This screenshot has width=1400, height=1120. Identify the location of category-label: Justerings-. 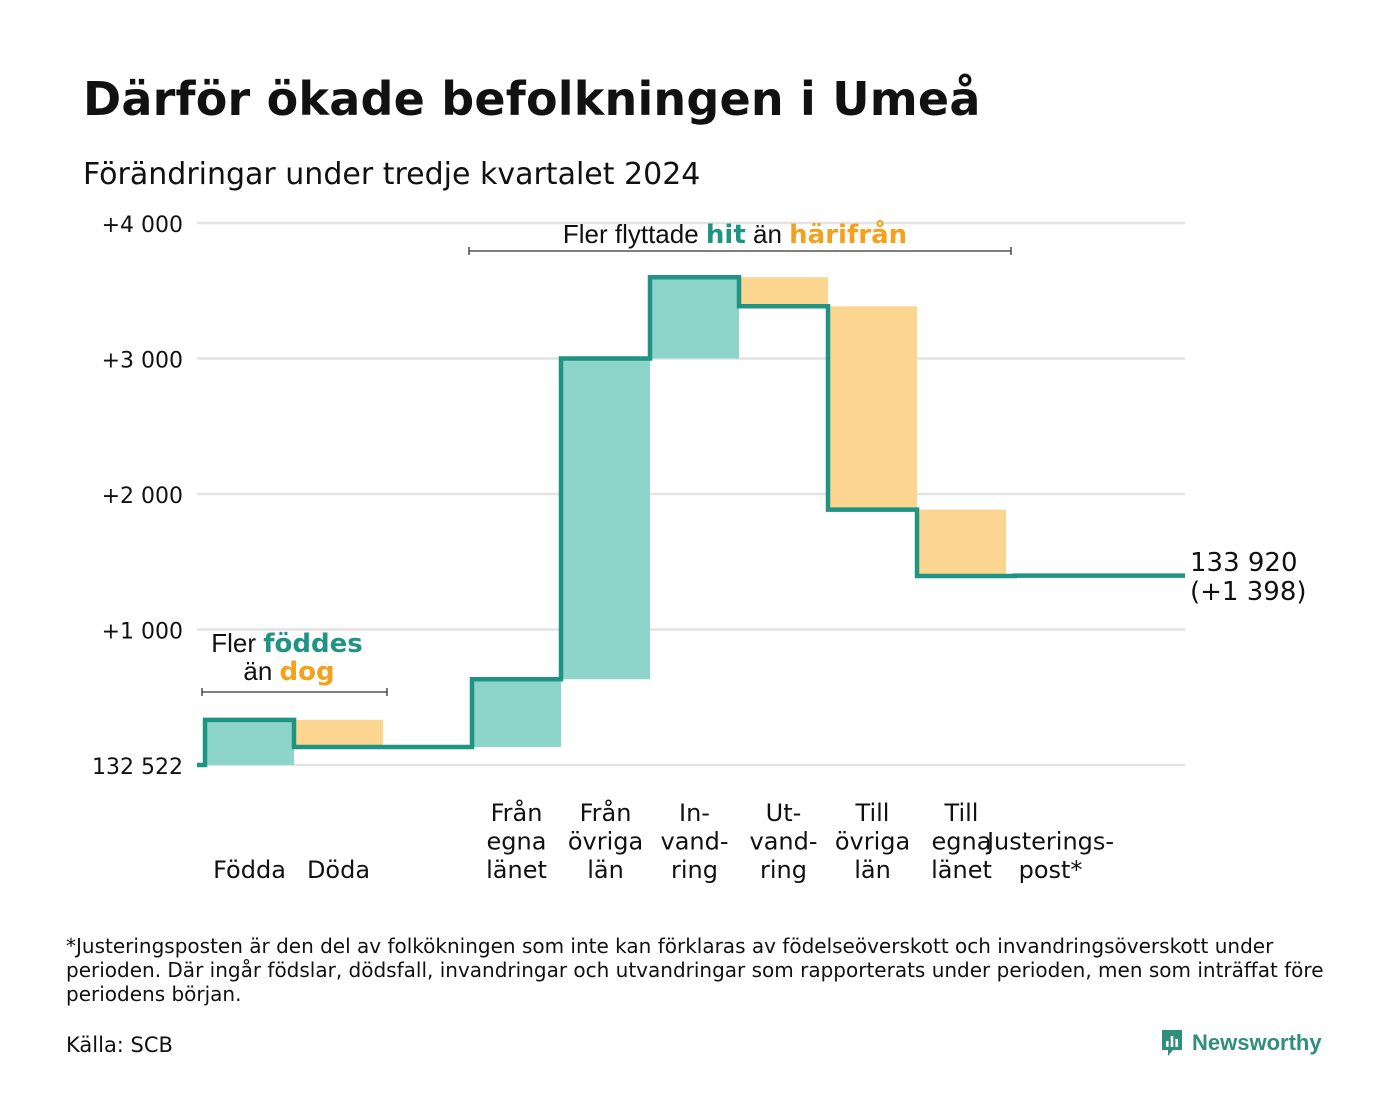
(1049, 842).